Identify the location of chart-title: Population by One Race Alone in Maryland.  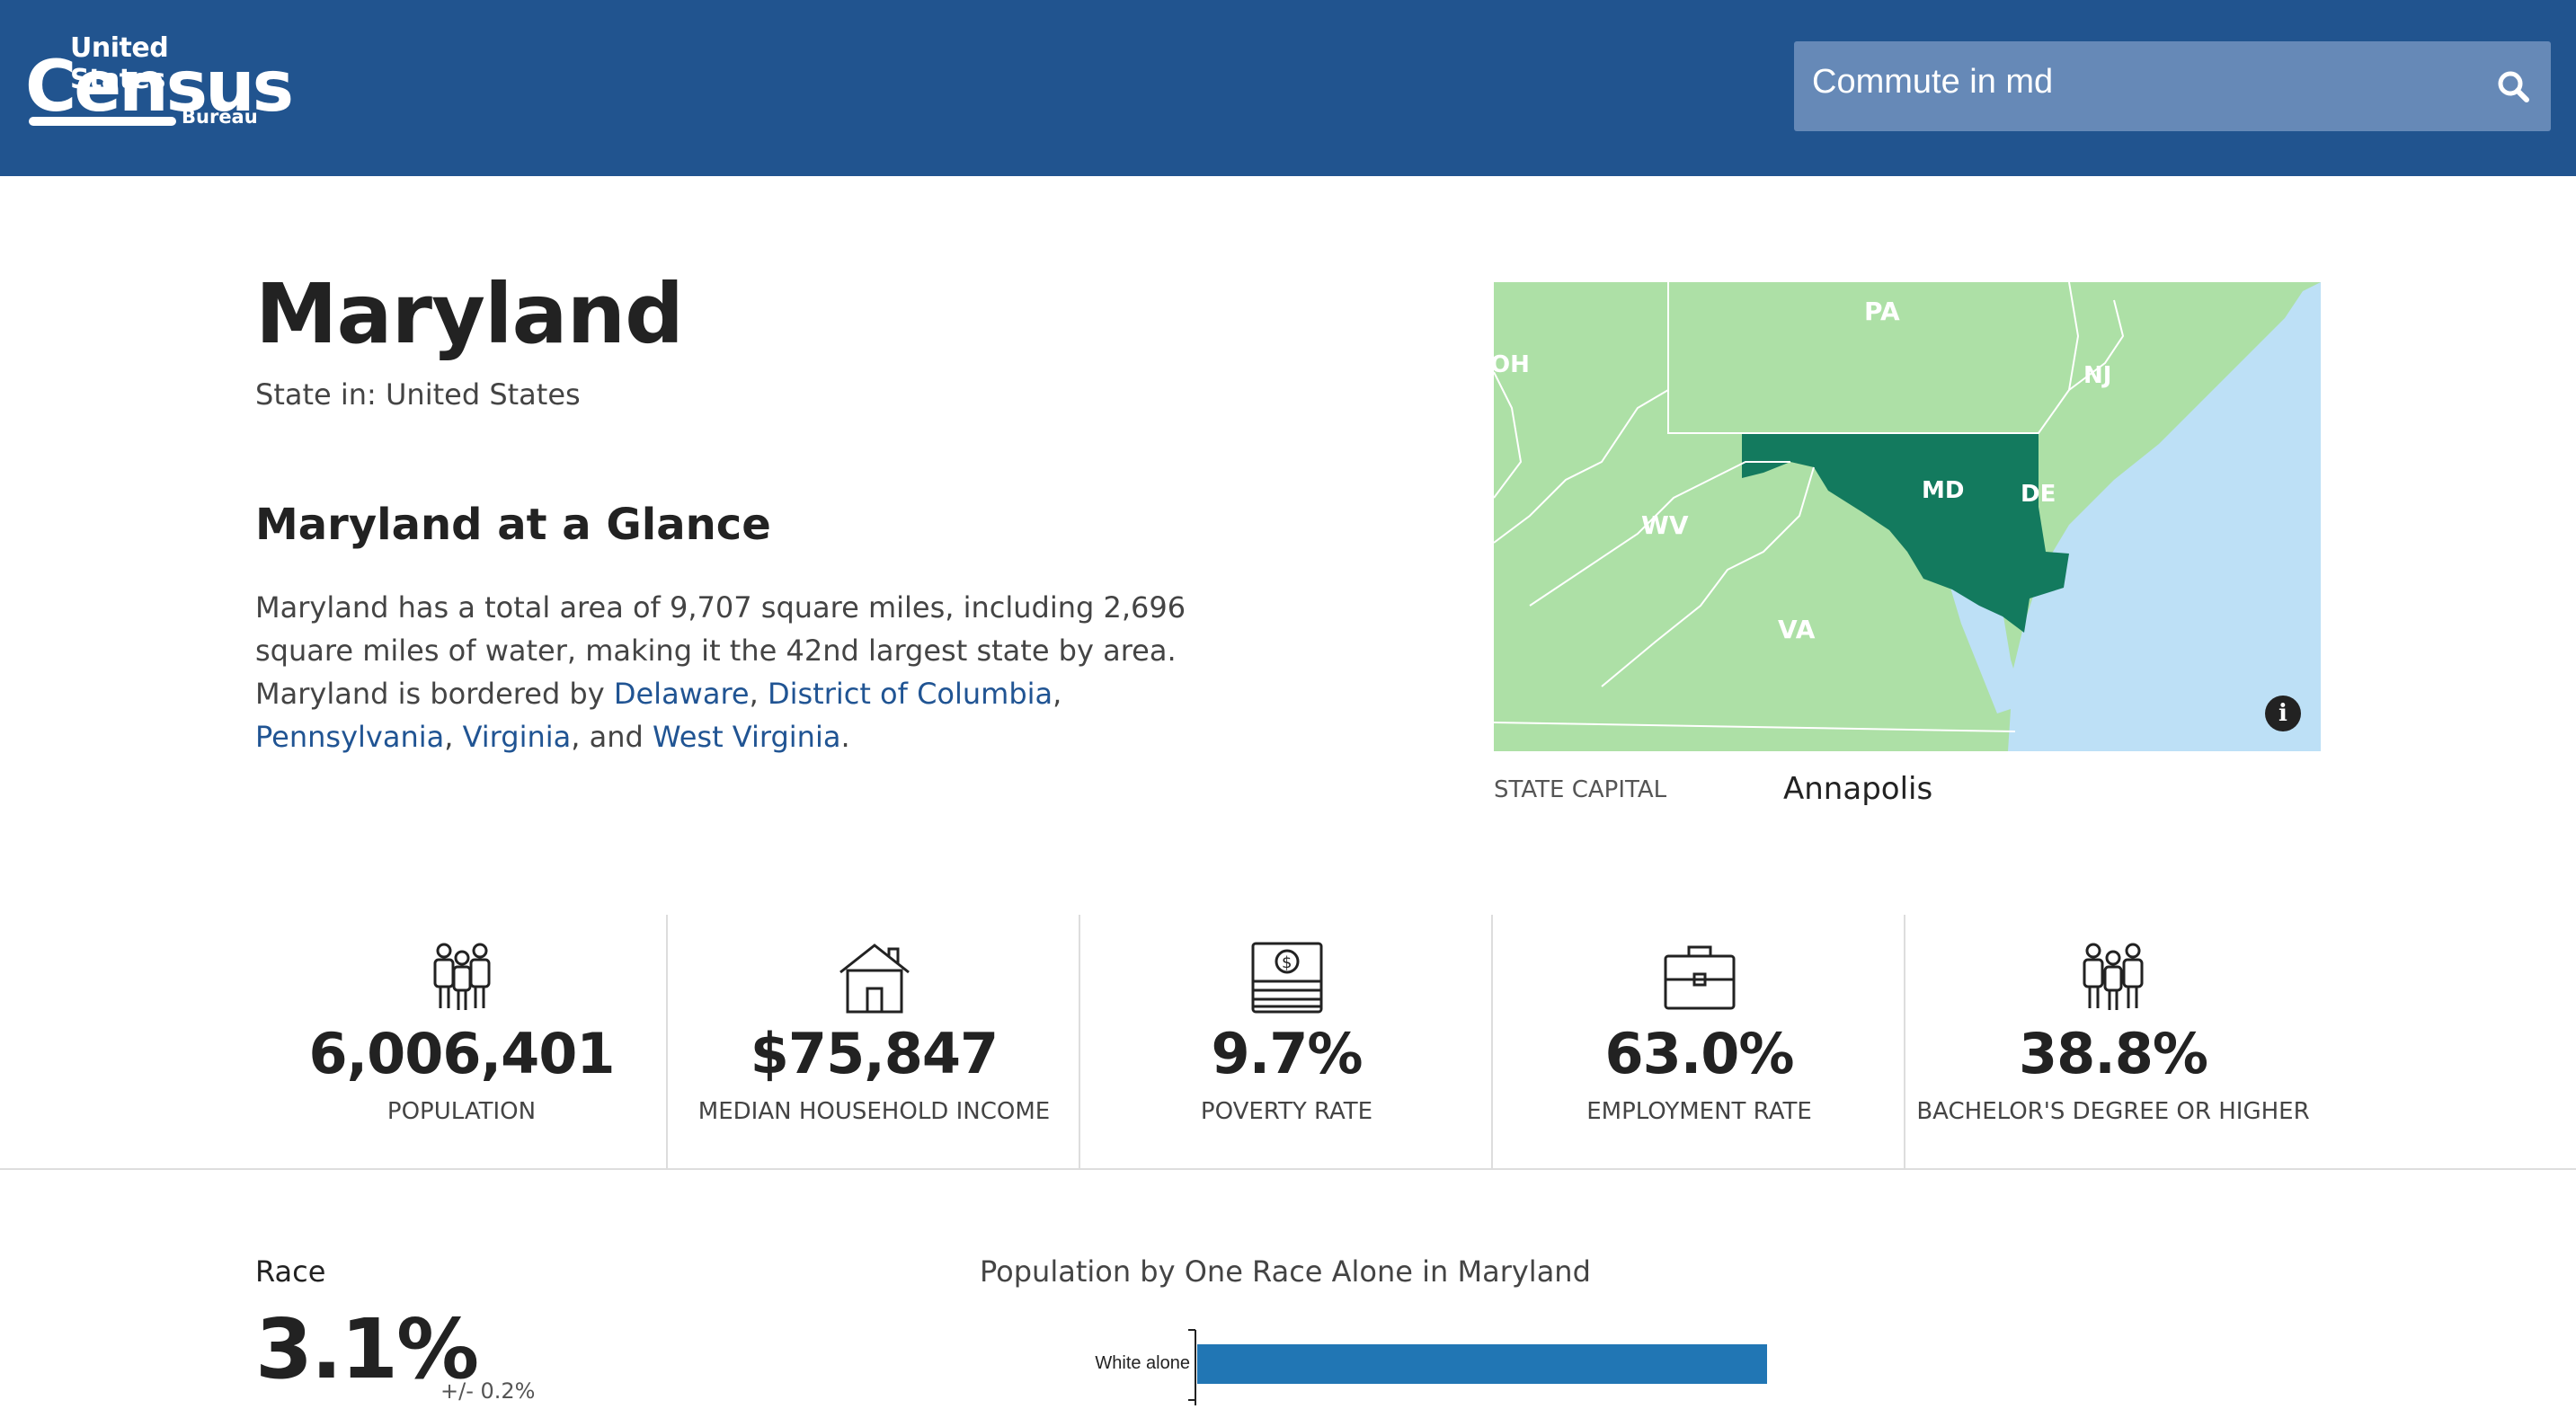
(1285, 1271).